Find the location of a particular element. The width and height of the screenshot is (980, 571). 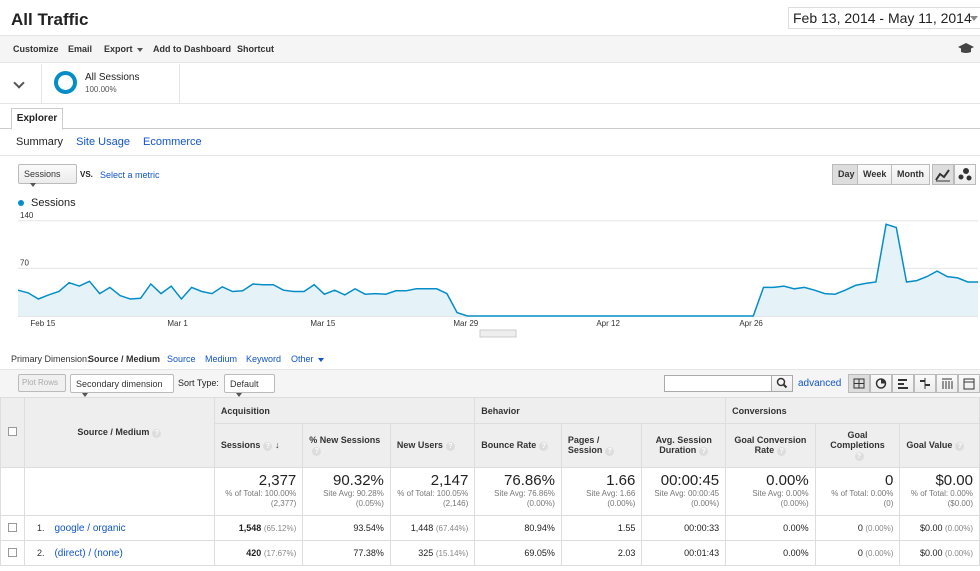

view-performance-button is located at coordinates (903, 383).